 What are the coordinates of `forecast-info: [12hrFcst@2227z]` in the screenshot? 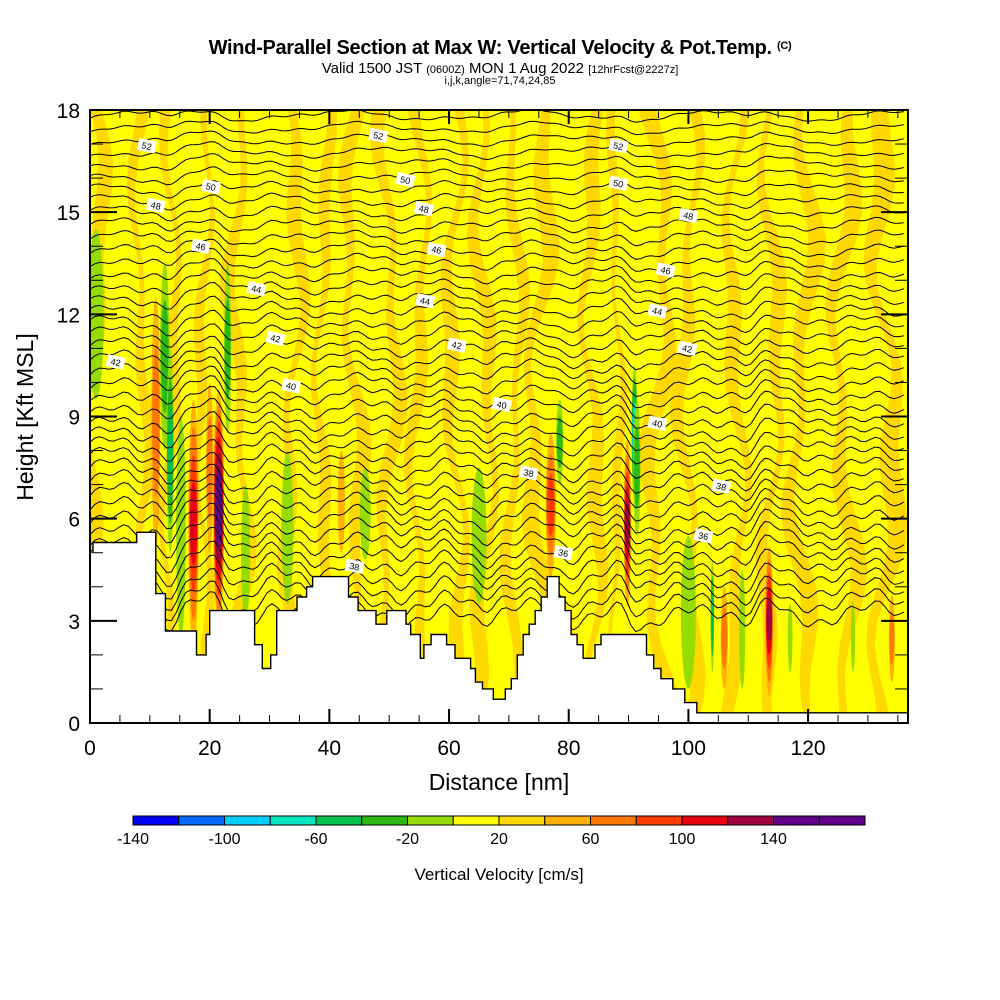 It's located at (633, 70).